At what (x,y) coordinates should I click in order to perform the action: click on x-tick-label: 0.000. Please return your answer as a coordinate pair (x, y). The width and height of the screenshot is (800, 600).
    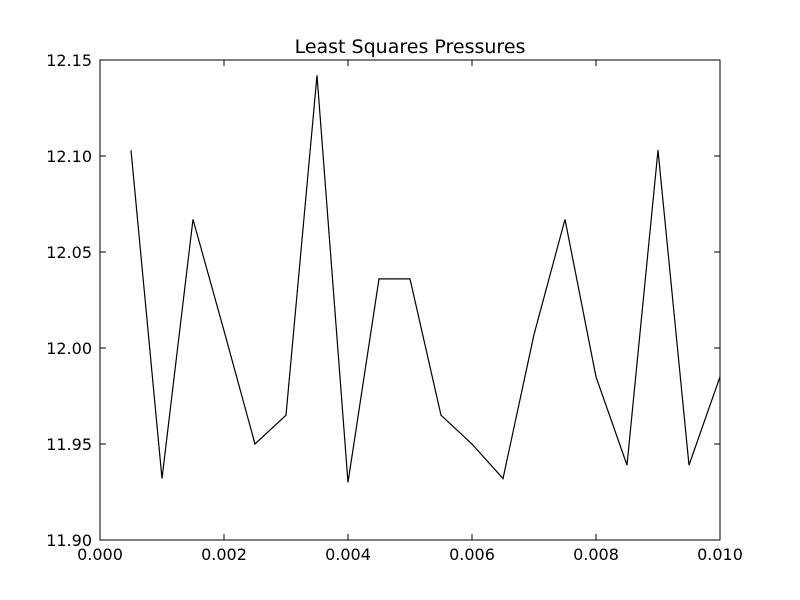
    Looking at the image, I should click on (100, 554).